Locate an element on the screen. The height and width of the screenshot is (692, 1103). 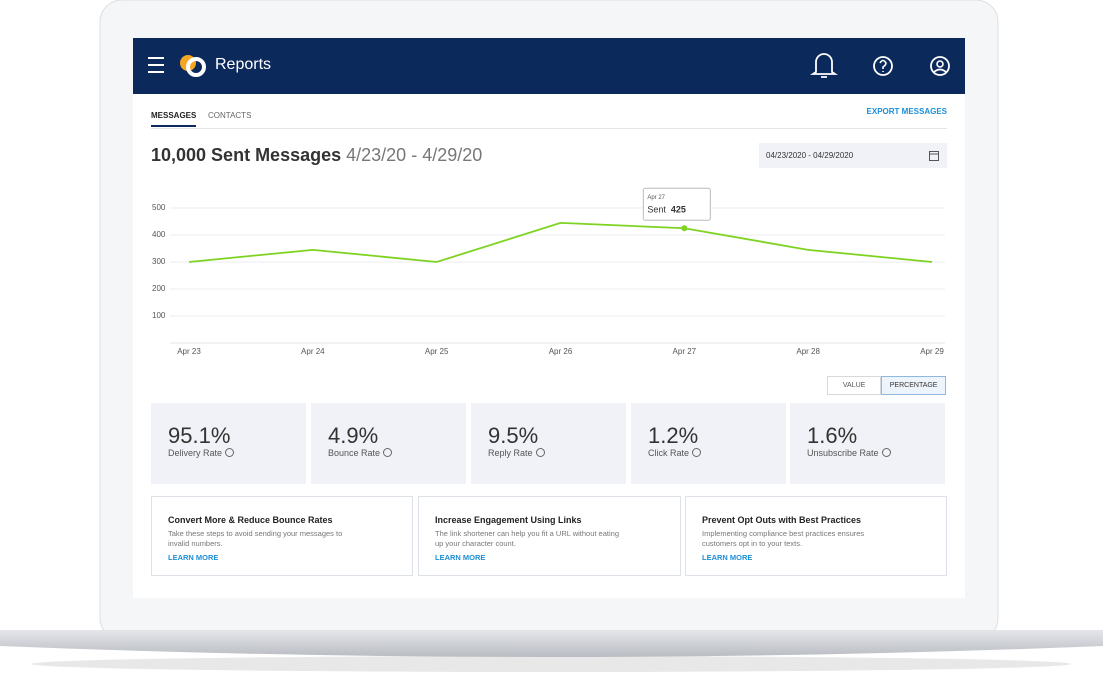
x-tick-label: Apr 27 is located at coordinates (685, 351).